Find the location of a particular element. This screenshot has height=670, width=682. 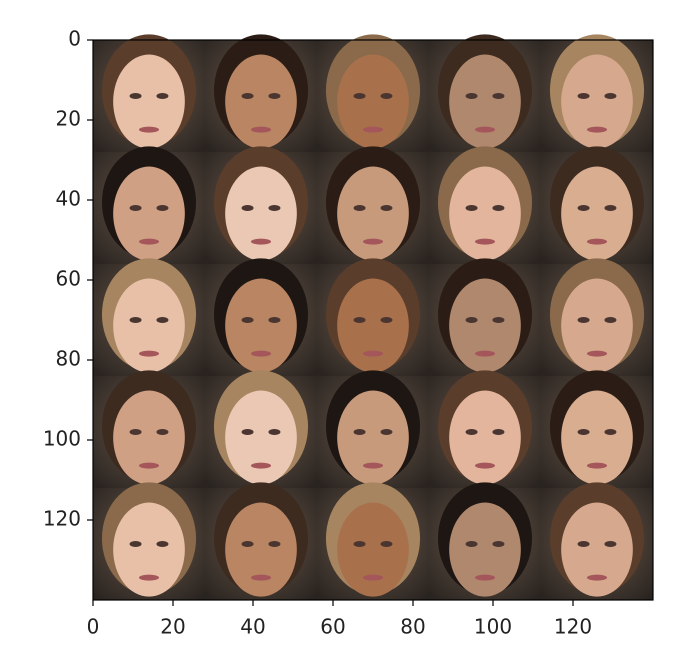

y-tick-label: 0 is located at coordinates (74, 39).